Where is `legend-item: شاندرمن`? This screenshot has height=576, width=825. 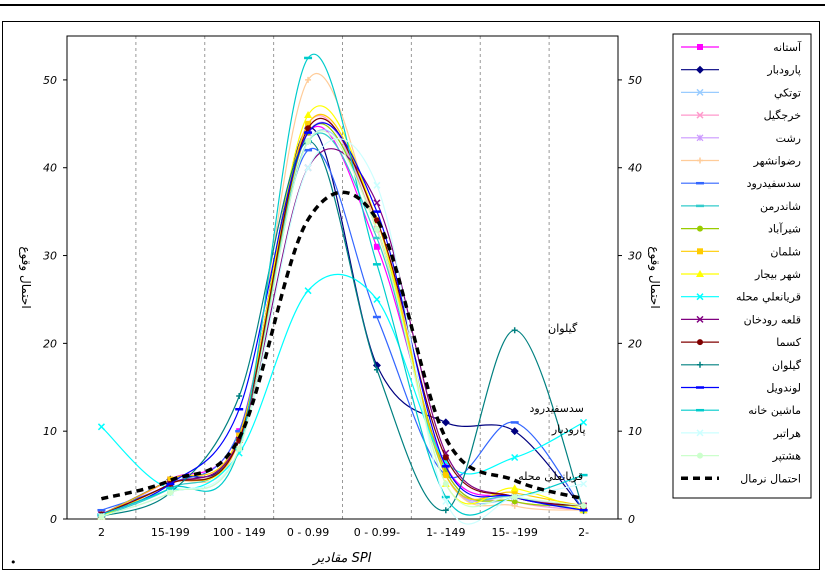
legend-item: شاندرمن is located at coordinates (741, 206).